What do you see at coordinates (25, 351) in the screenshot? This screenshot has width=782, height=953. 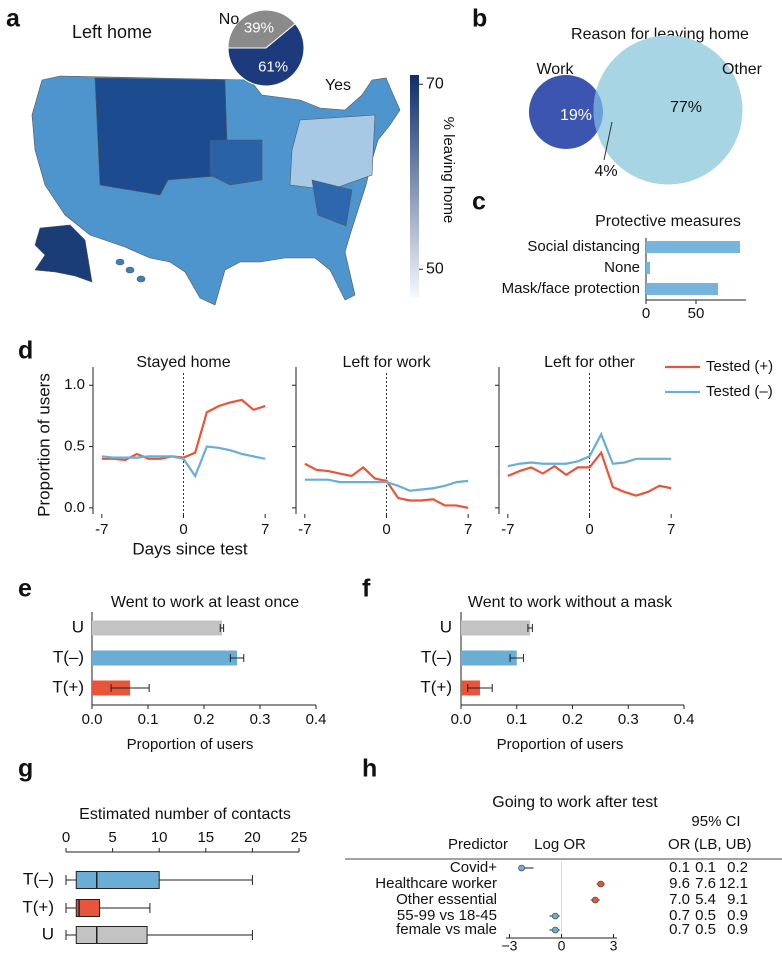 I see `panel-letter: d` at bounding box center [25, 351].